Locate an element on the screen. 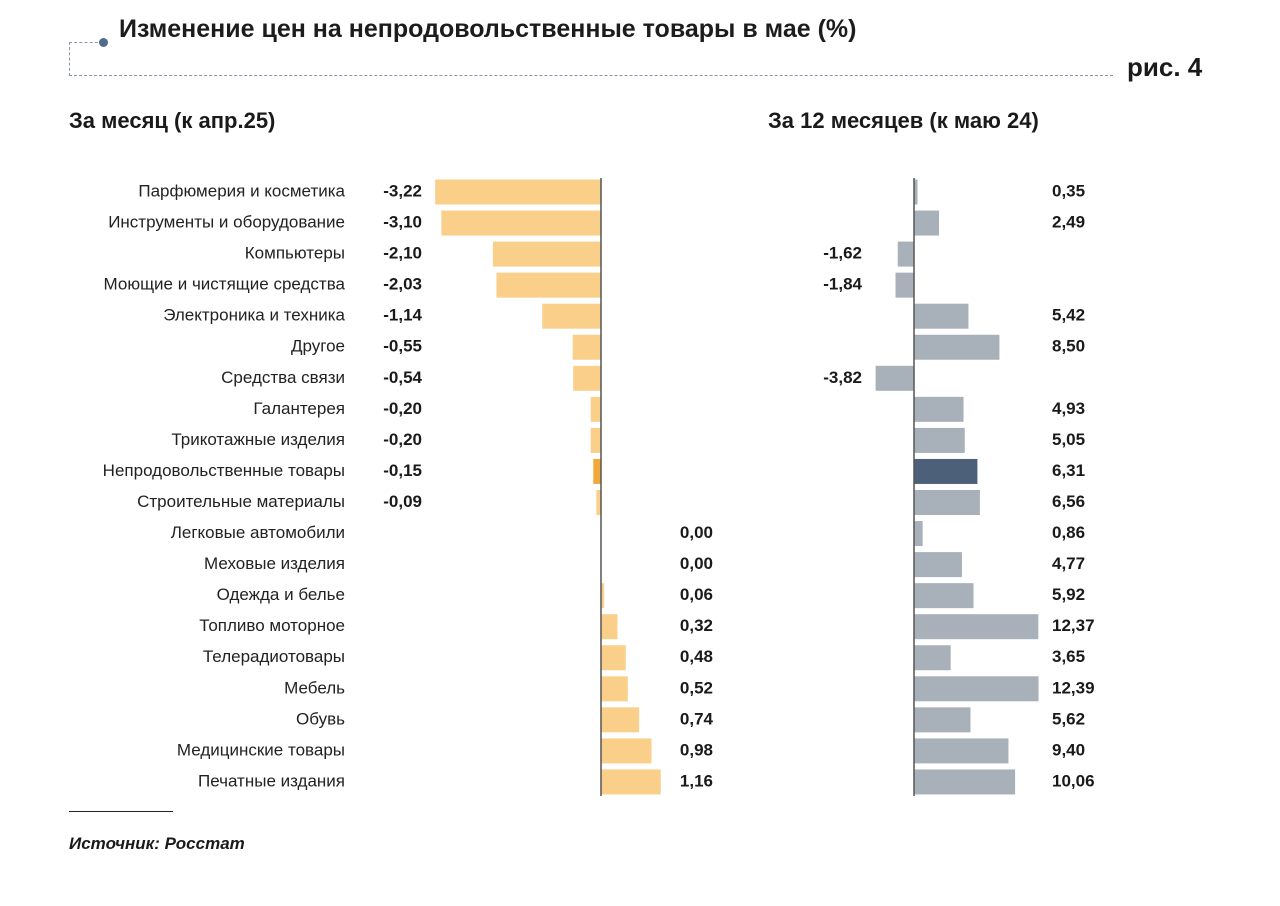  category-label: Непродовольственные товары is located at coordinates (224, 470).